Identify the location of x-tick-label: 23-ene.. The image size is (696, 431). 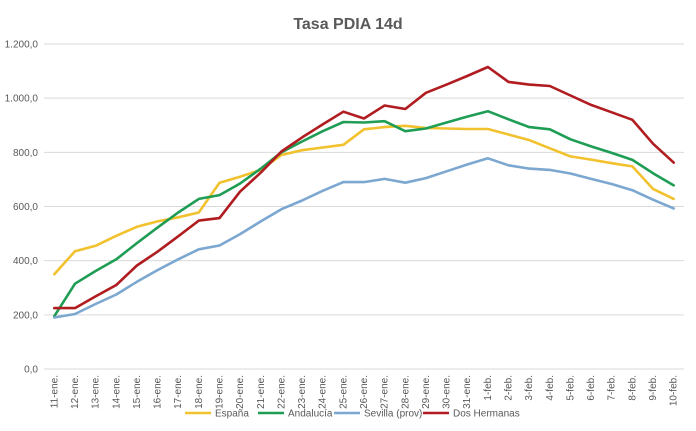
(302, 392).